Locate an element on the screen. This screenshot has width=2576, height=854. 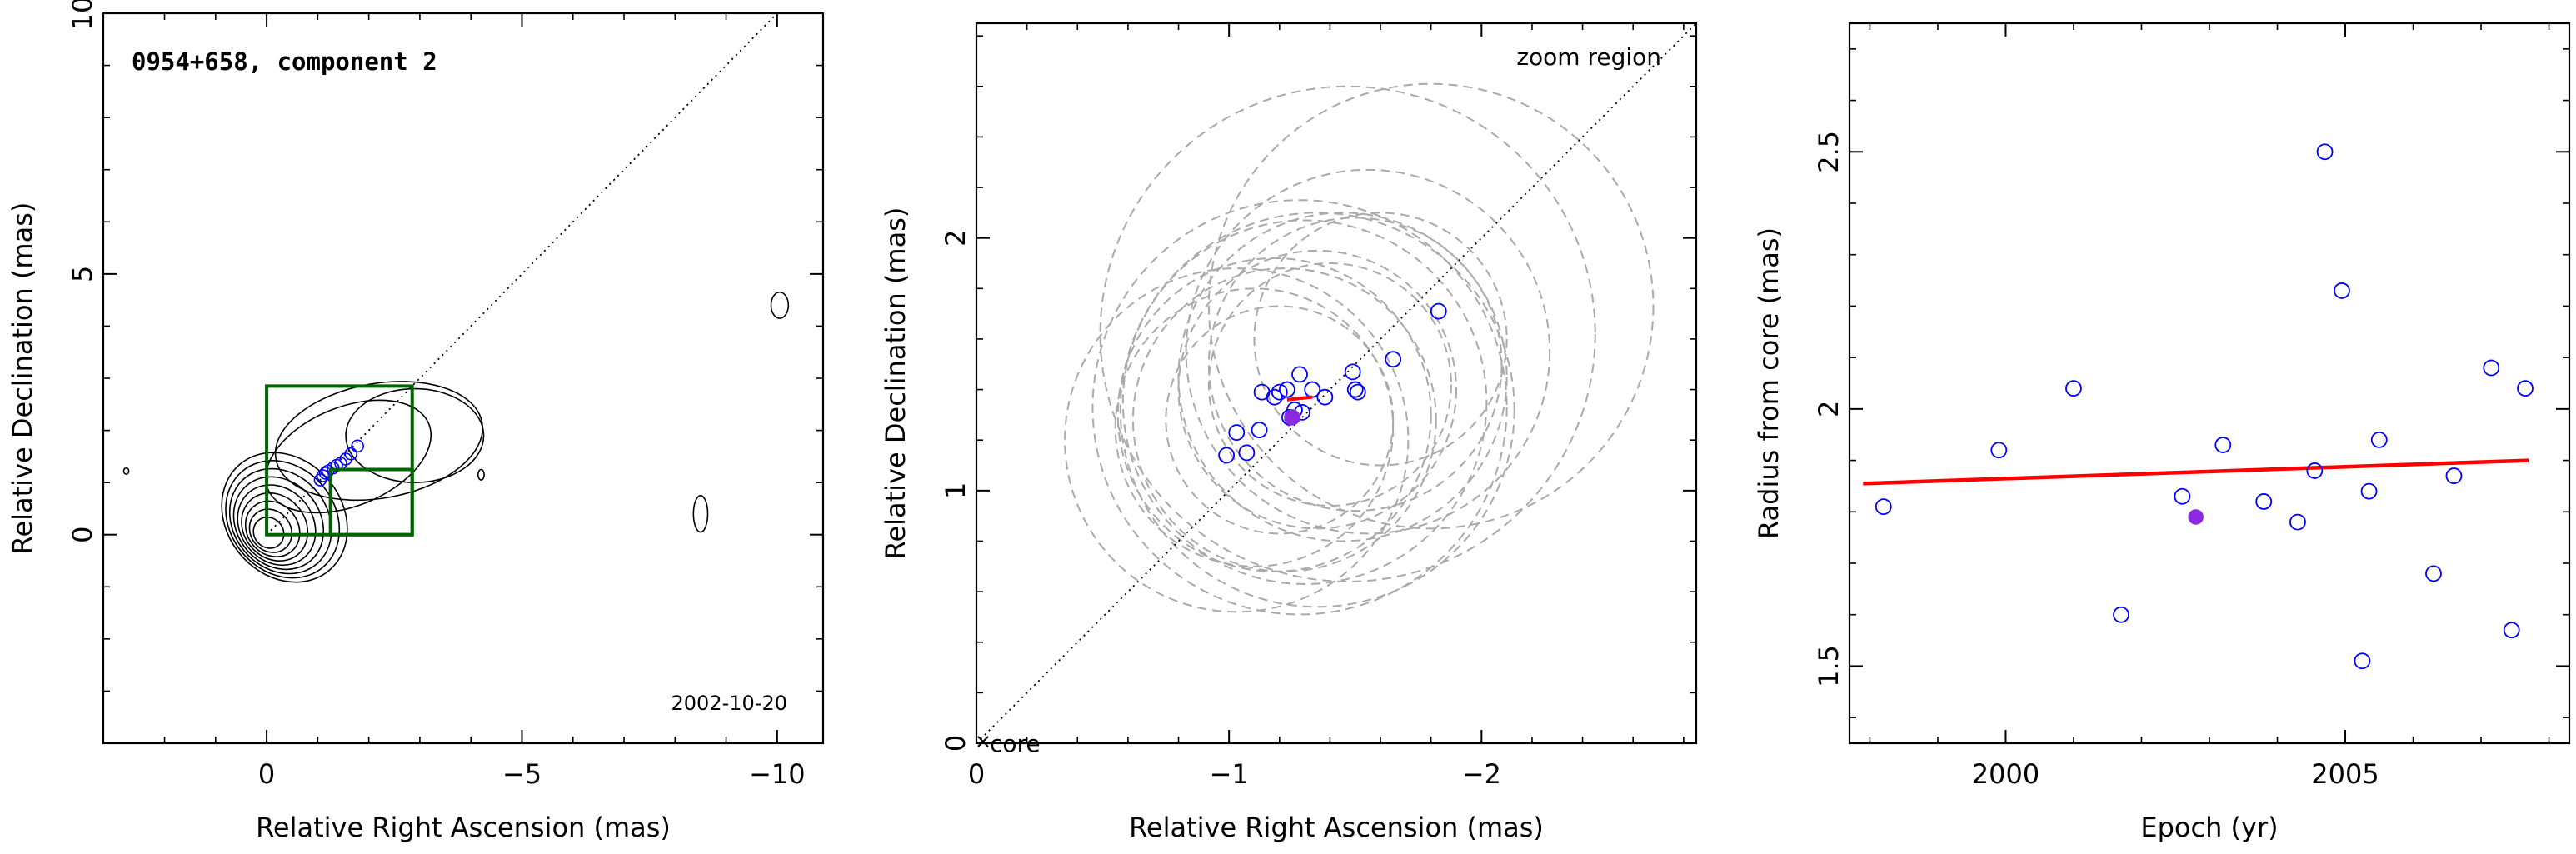
x-tick-label: 2005 is located at coordinates (2345, 774).